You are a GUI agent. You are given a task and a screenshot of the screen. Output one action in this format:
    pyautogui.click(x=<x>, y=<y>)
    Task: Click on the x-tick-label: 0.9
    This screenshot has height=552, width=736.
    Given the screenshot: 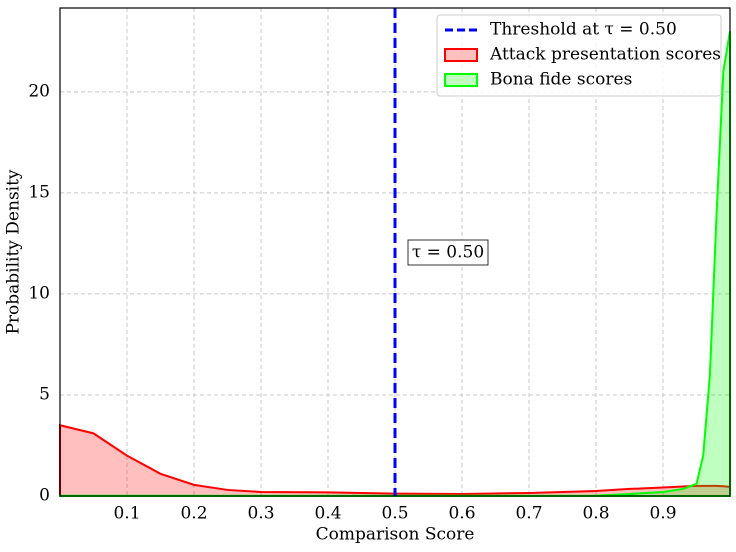 What is the action you would take?
    pyautogui.click(x=662, y=514)
    